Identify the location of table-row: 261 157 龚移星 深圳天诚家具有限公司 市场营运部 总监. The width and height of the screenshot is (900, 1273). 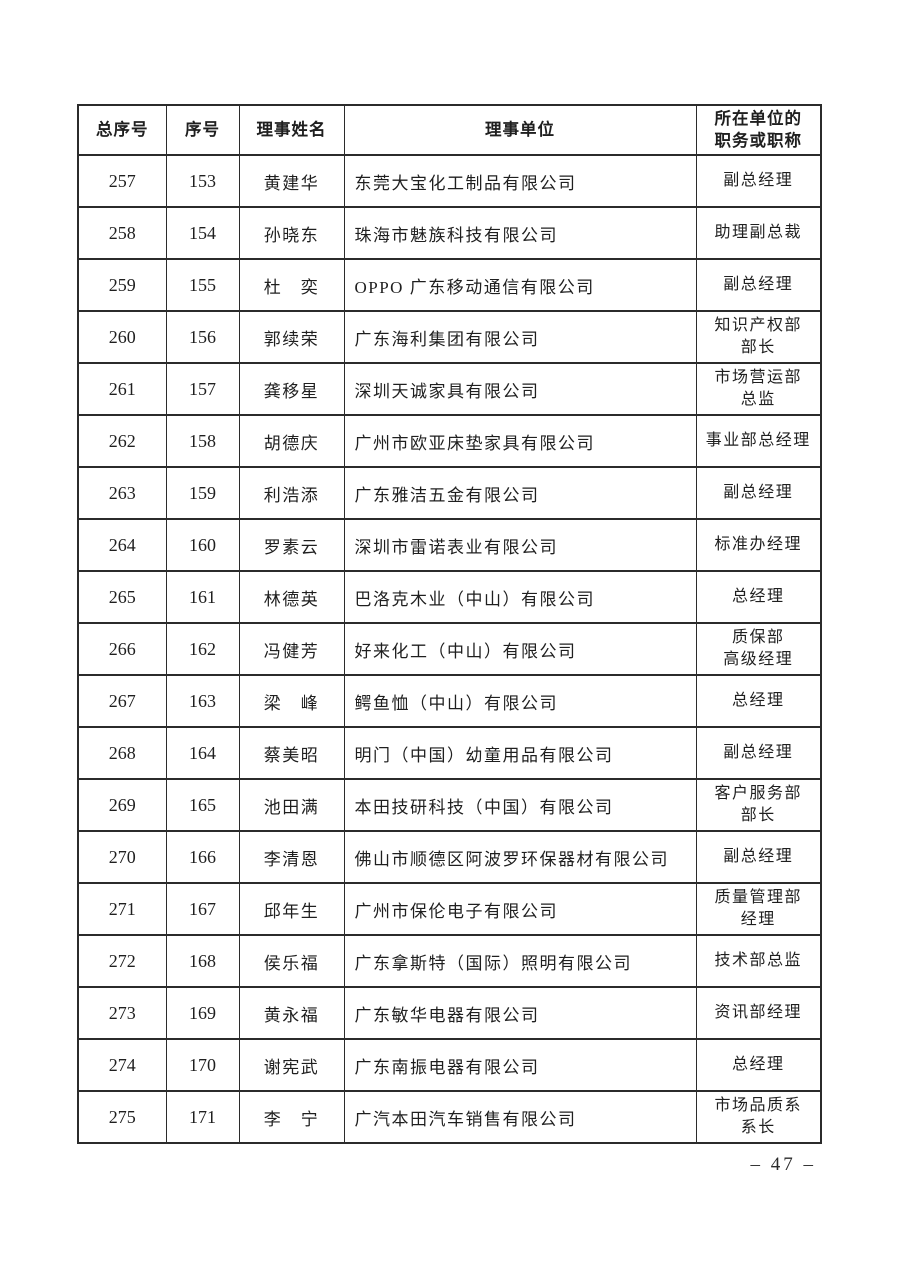
(449, 389).